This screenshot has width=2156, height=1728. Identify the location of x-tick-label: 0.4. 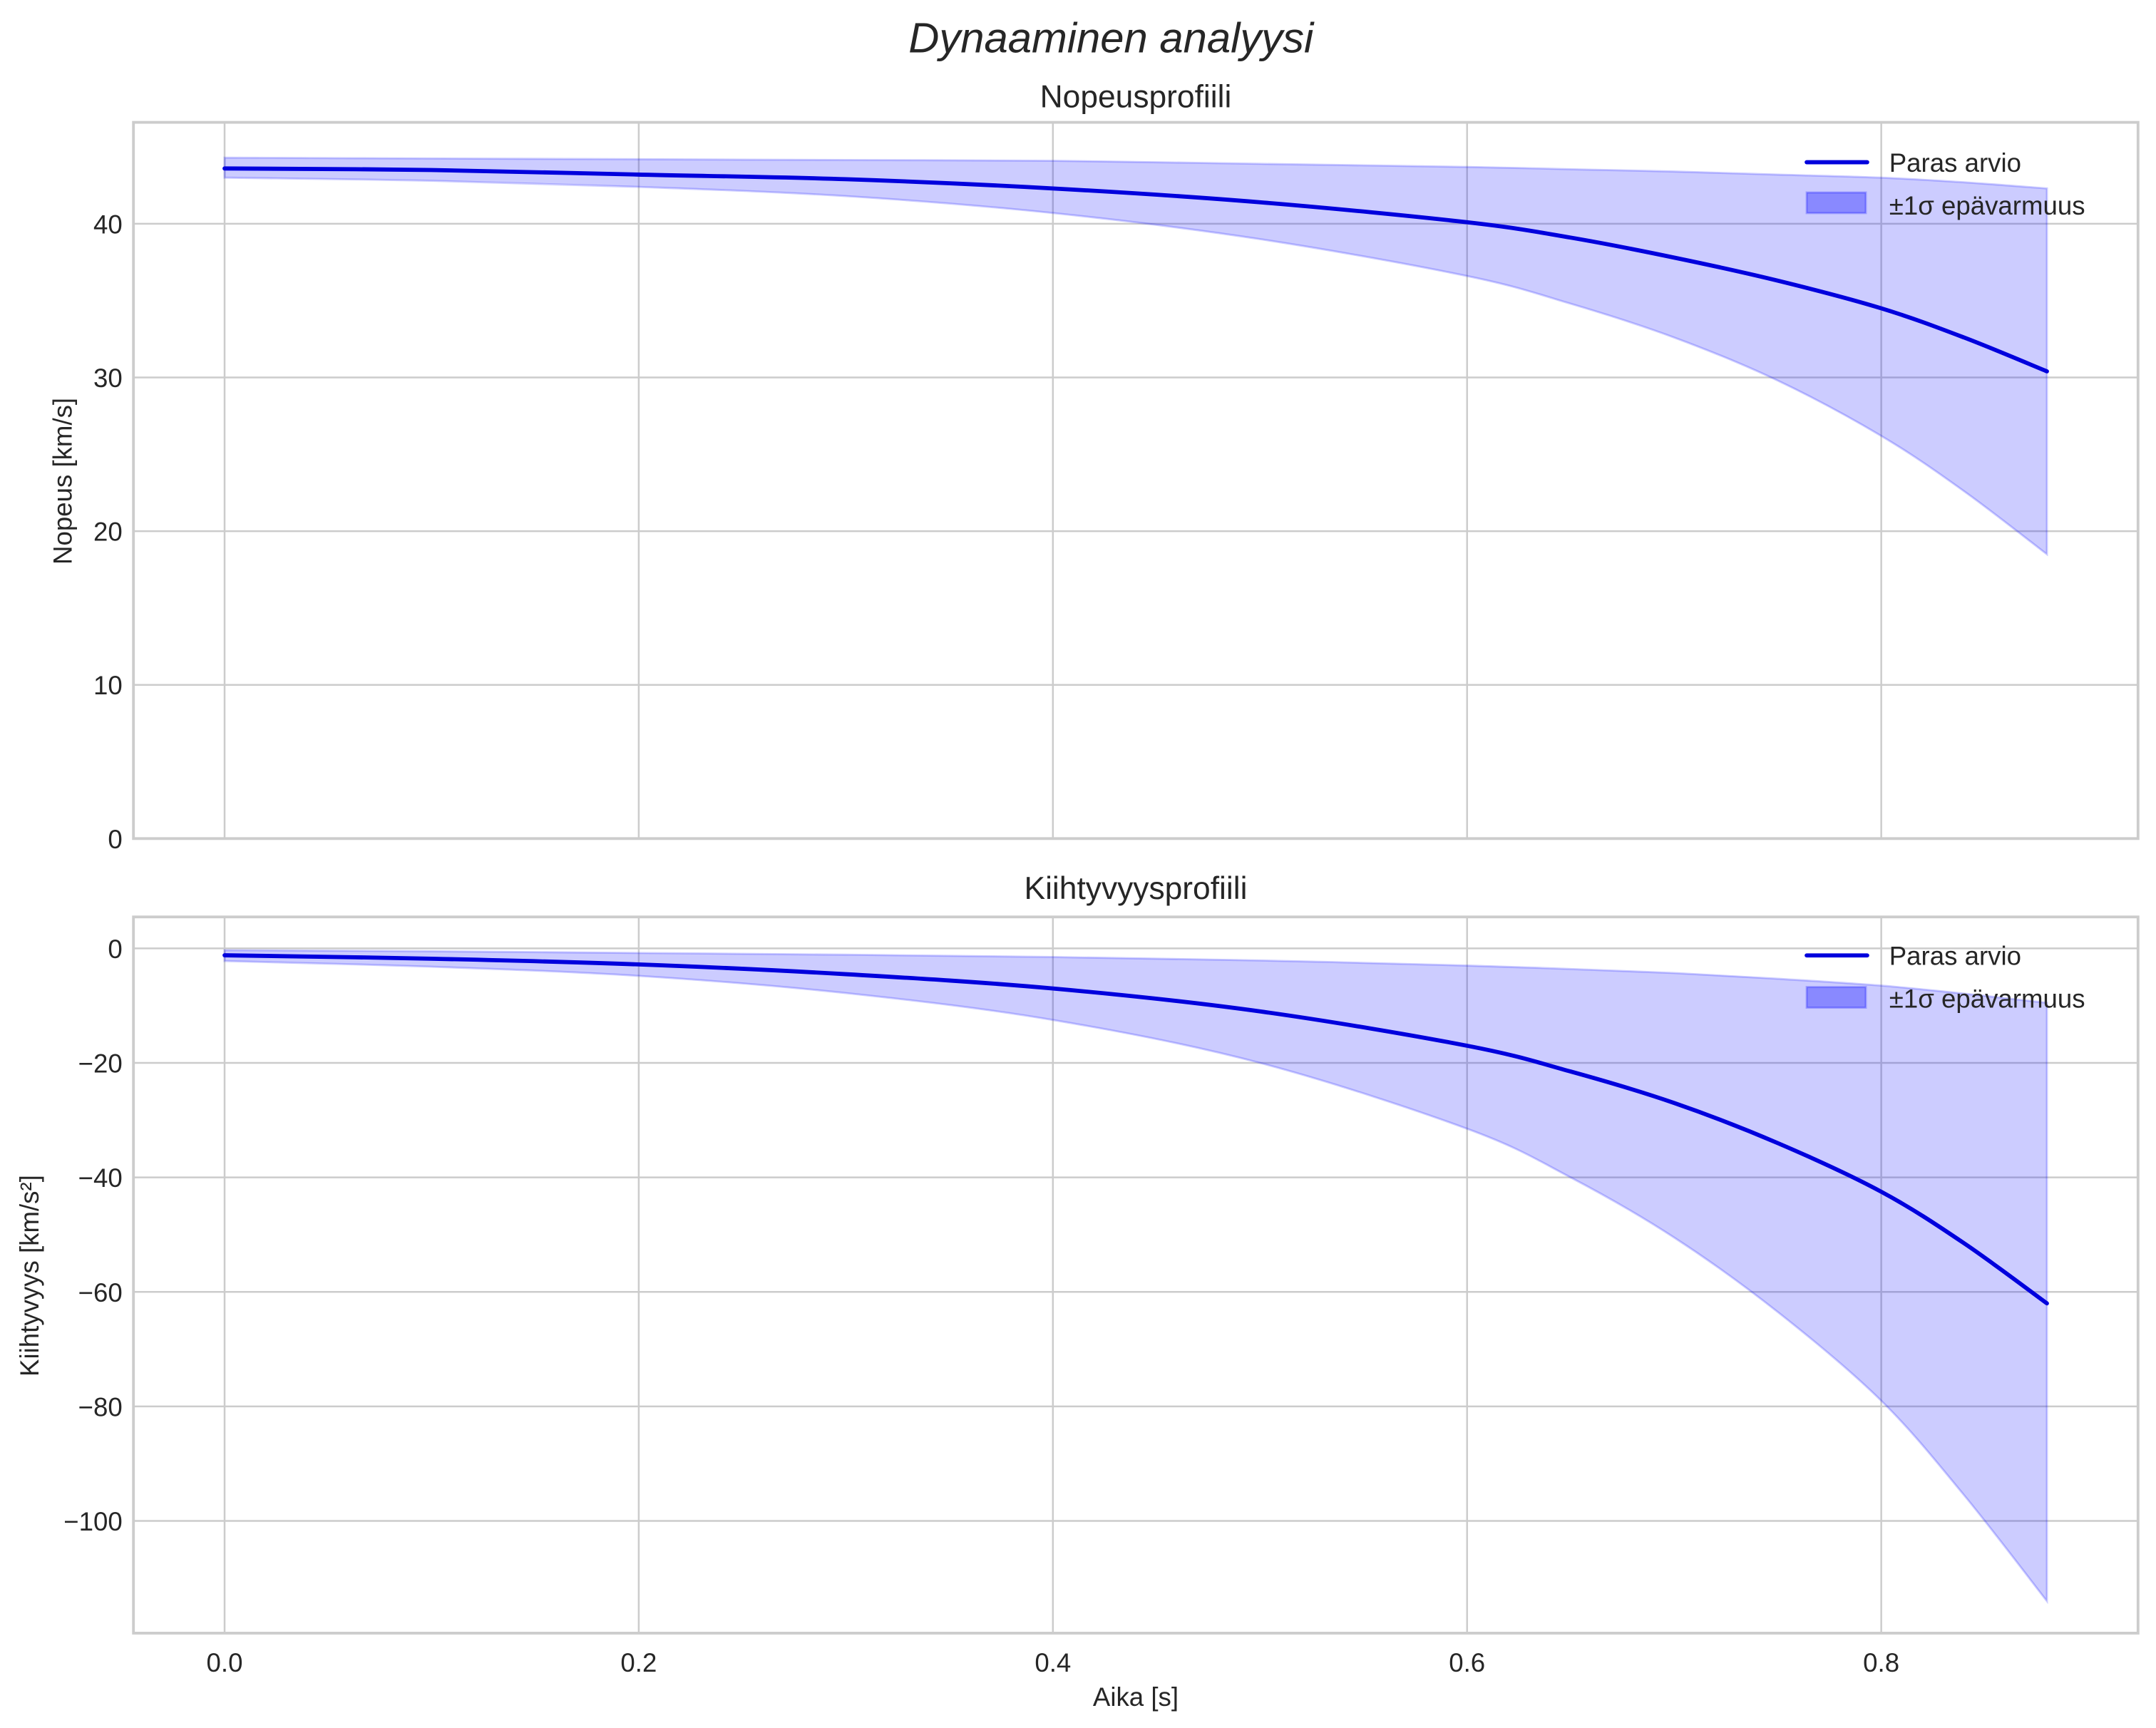
(1053, 1662).